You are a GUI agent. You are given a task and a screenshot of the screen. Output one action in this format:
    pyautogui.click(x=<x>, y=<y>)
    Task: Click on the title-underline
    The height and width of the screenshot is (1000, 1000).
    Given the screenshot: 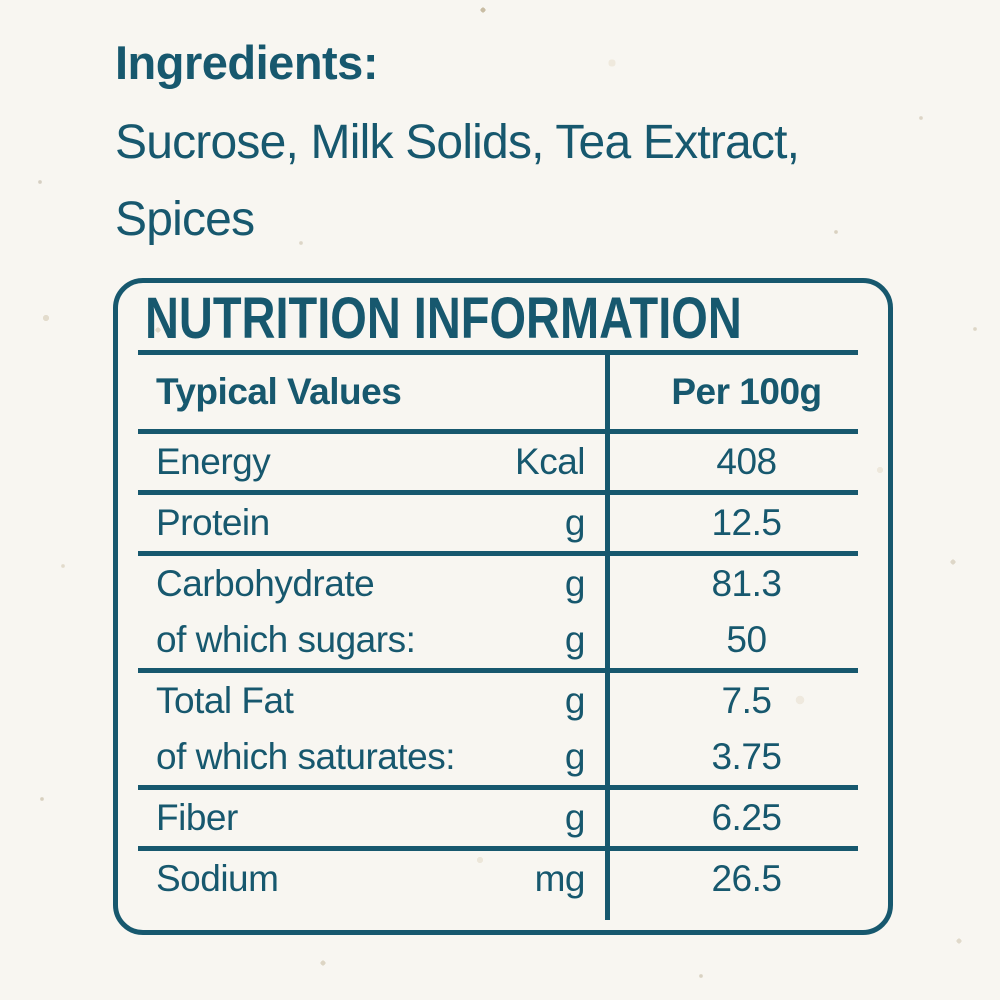 What is the action you would take?
    pyautogui.click(x=498, y=352)
    